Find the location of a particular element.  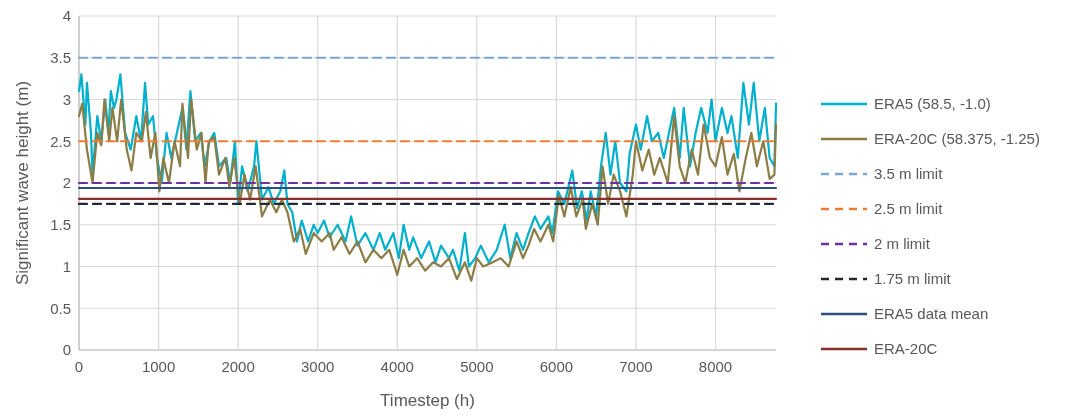

x-tick-label: 4000 is located at coordinates (397, 366).